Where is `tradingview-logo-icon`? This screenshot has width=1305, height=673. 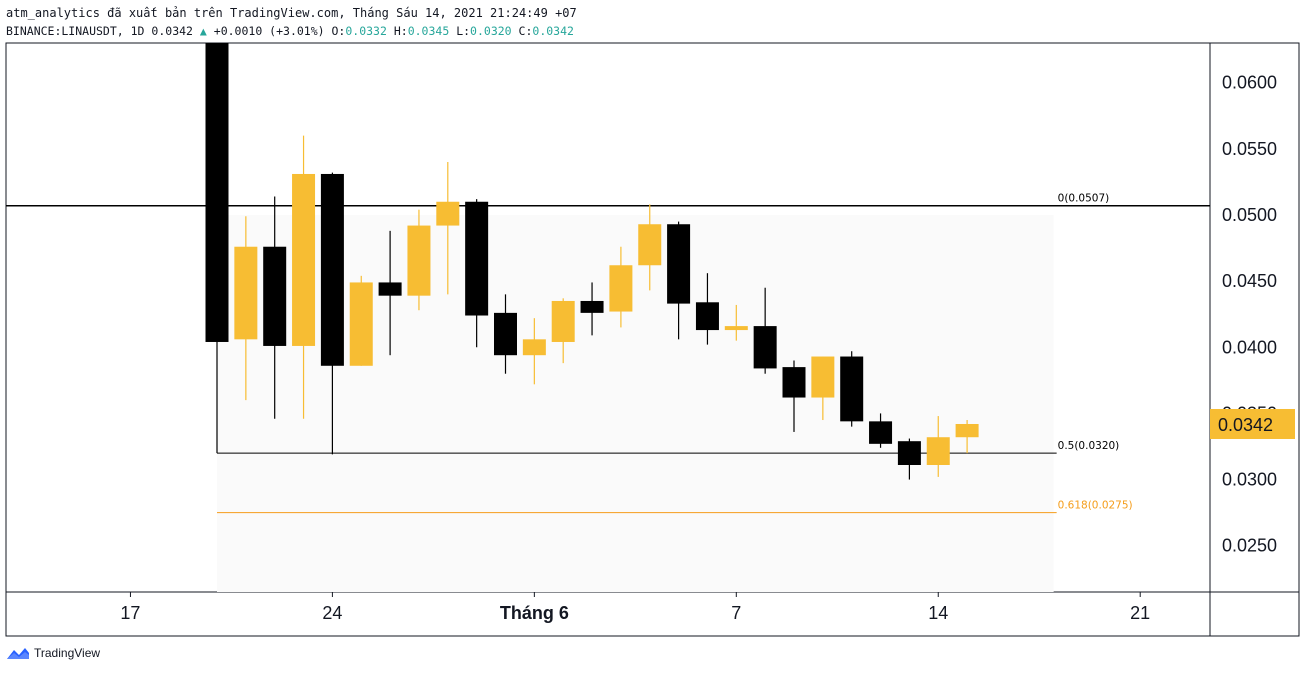 tradingview-logo-icon is located at coordinates (18, 653).